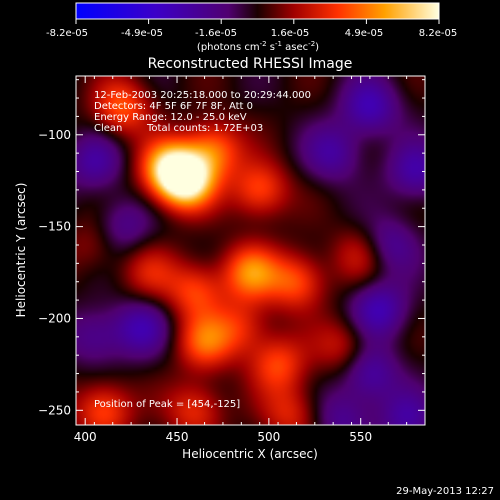 The image size is (500, 500). Describe the element at coordinates (438, 33) in the screenshot. I see `colorbar-tick-label: 8.2e-05` at that location.